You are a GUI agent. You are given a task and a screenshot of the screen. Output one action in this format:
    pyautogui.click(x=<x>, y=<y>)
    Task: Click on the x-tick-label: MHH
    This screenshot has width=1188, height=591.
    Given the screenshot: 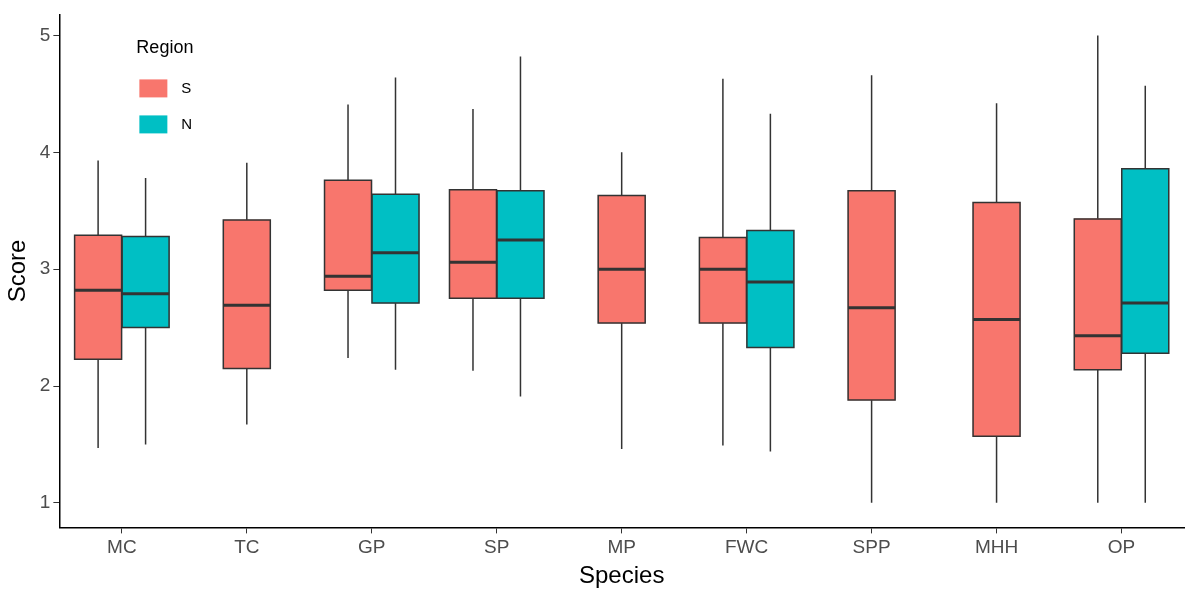 What is the action you would take?
    pyautogui.click(x=996, y=547)
    